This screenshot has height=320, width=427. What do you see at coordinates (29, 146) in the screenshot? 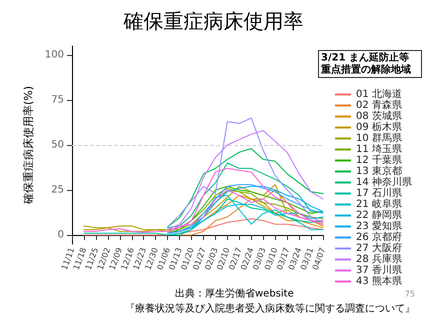
I see `y-axis-title: 確保重症病床使用率(%)` at bounding box center [29, 146].